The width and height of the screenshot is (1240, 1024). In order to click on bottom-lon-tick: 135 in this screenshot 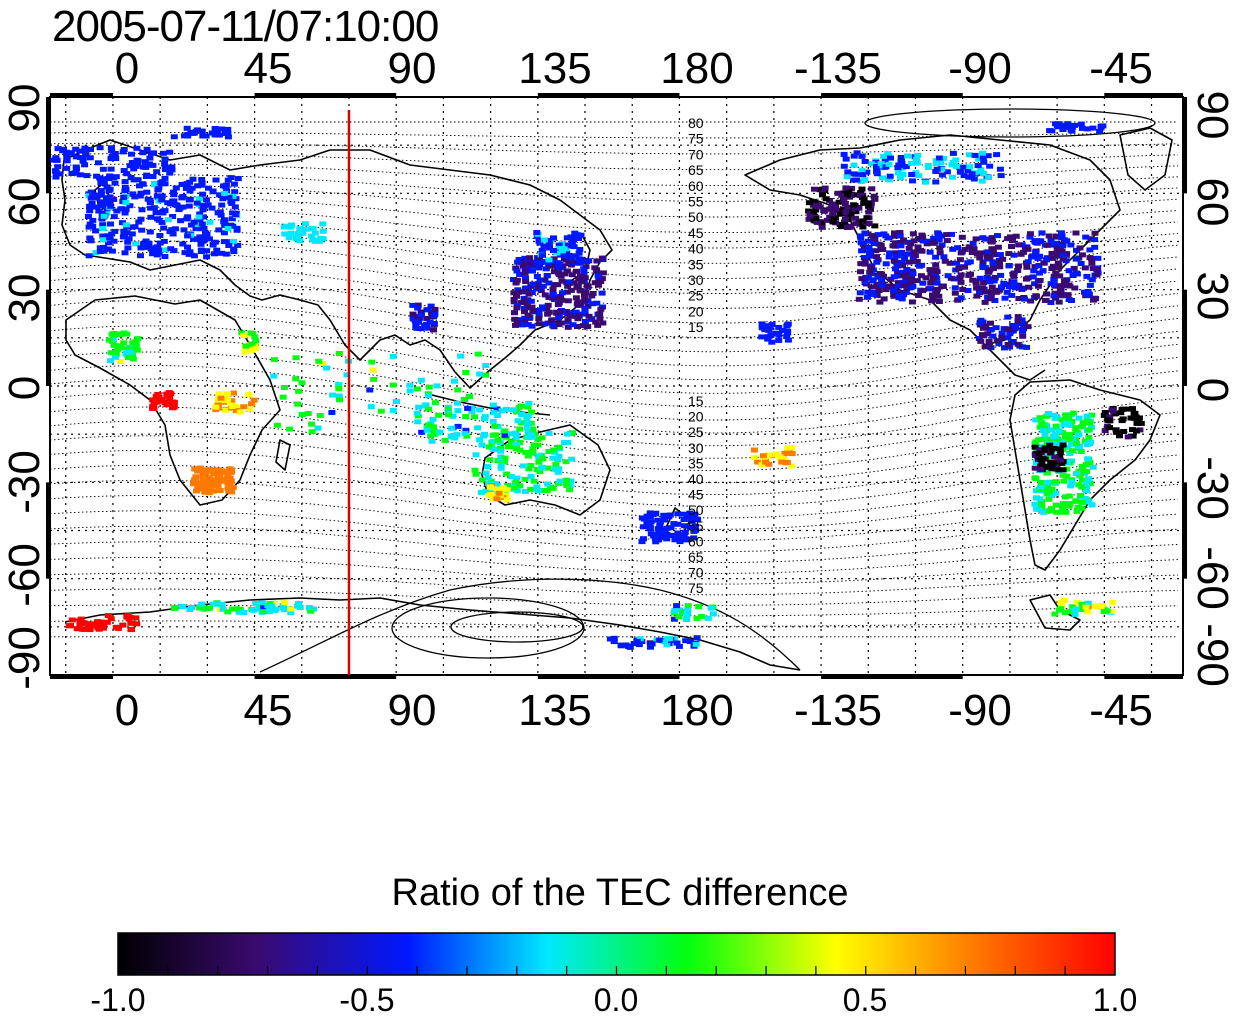, I will do `click(555, 710)`.